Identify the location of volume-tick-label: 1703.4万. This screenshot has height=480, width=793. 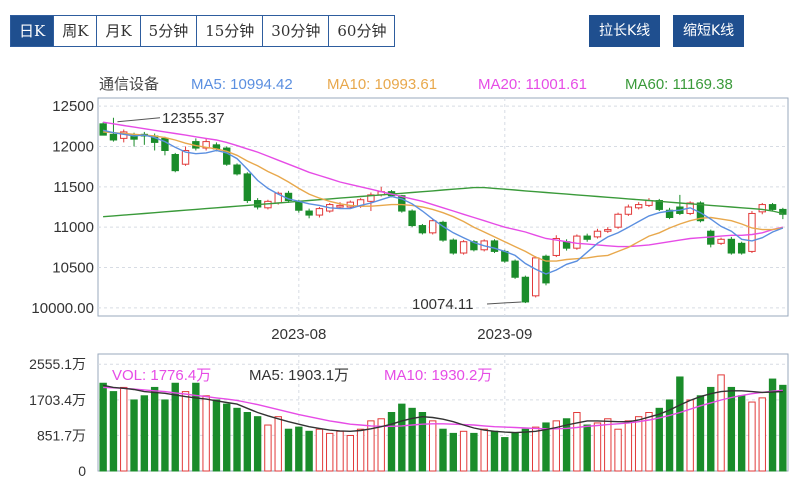
(57, 400).